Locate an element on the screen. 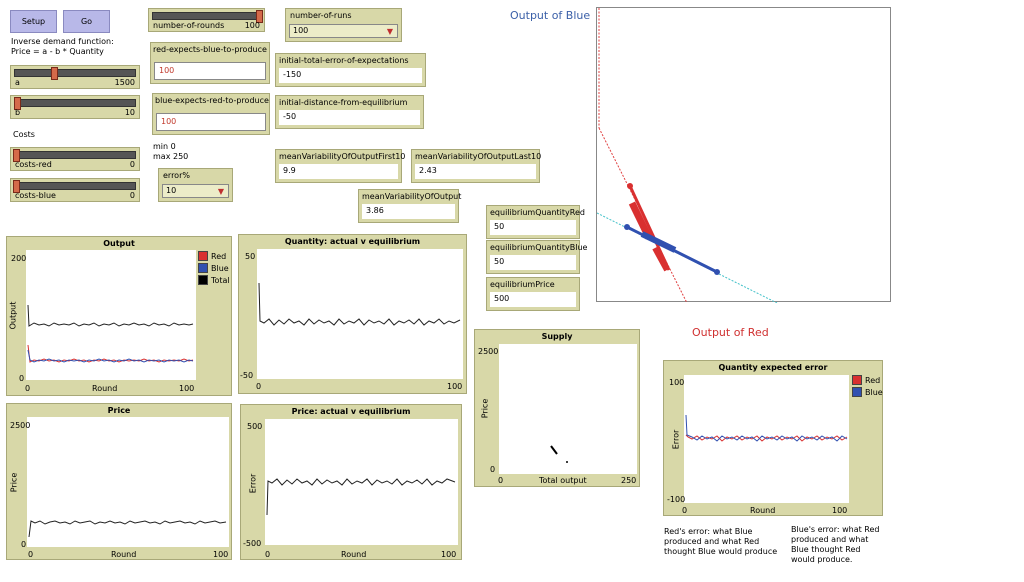 Image resolution: width=1024 pixels, height=582 pixels. supply-plot: Supply 2500 0 0 250 Total output Price is located at coordinates (557, 408).